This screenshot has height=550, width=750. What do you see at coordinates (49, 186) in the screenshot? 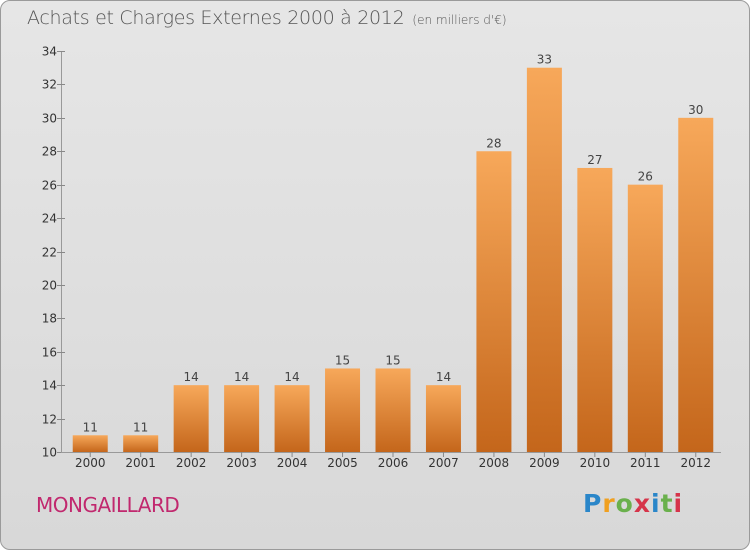
I see `y-tick-label: 26` at bounding box center [49, 186].